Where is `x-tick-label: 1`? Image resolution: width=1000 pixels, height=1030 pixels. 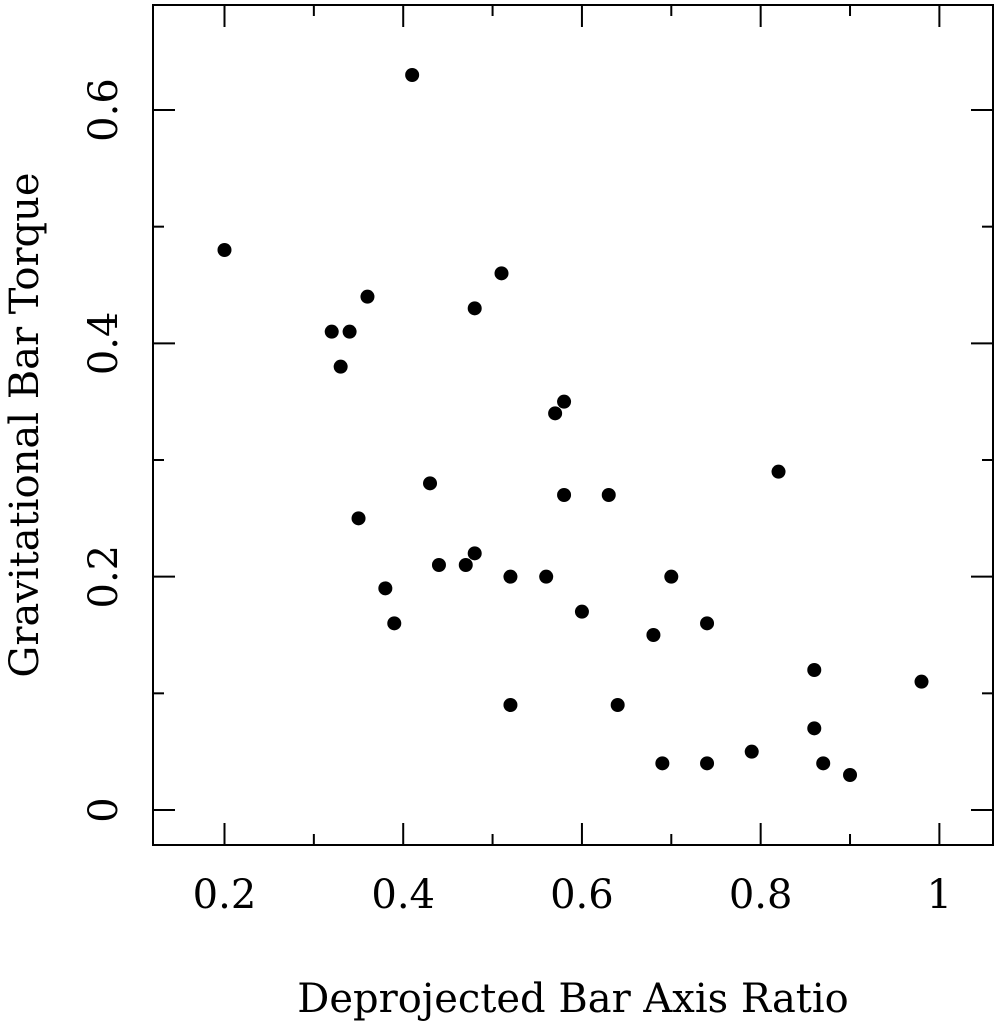
x-tick-label: 1 is located at coordinates (939, 895).